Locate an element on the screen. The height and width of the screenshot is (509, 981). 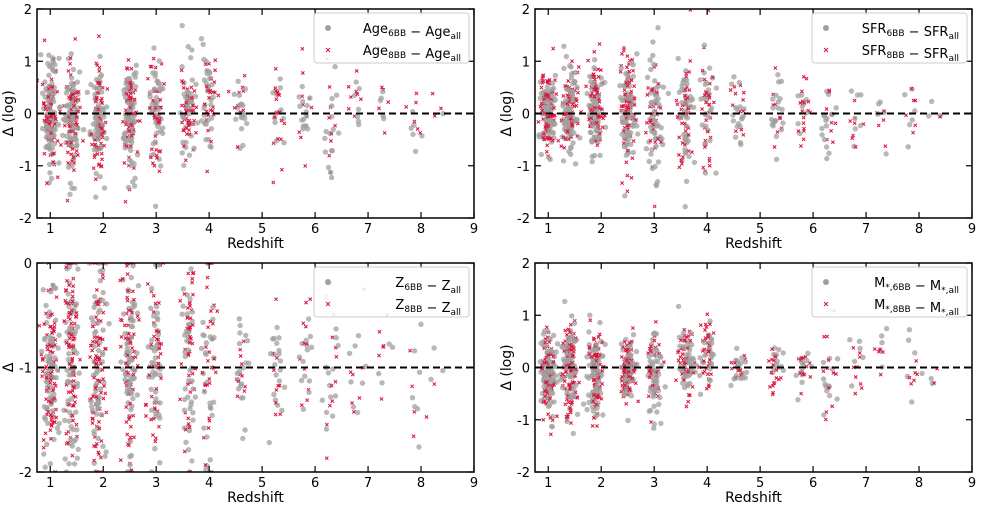
y-tick-label: 2 is located at coordinates (526, 10).